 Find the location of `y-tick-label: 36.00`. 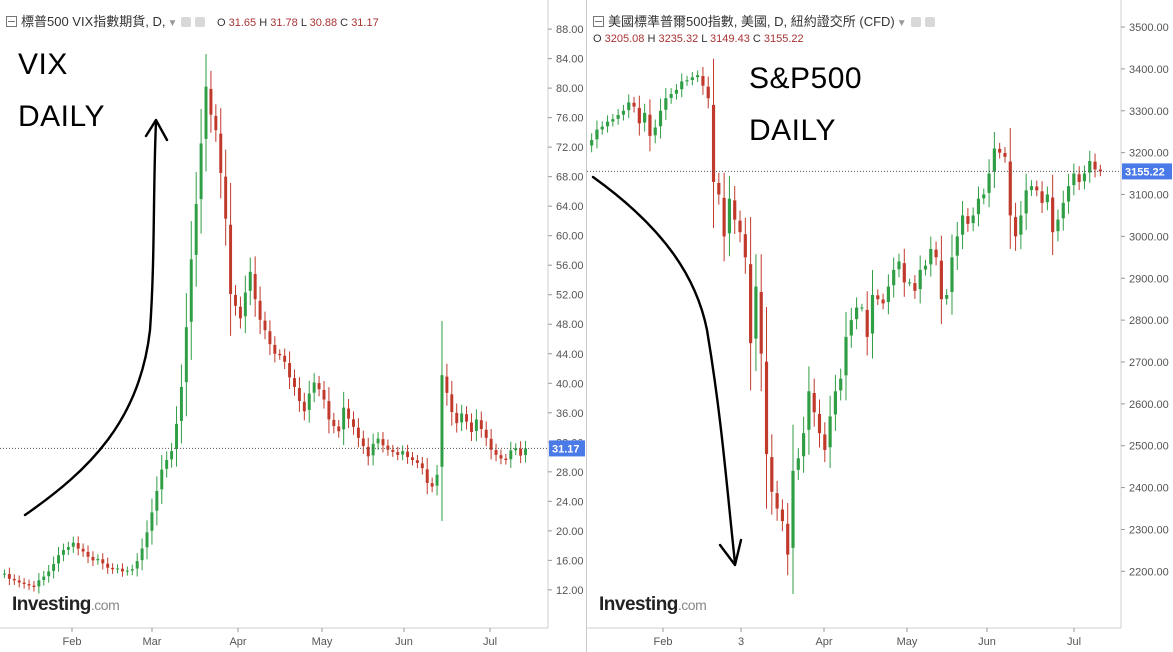

y-tick-label: 36.00 is located at coordinates (570, 414).